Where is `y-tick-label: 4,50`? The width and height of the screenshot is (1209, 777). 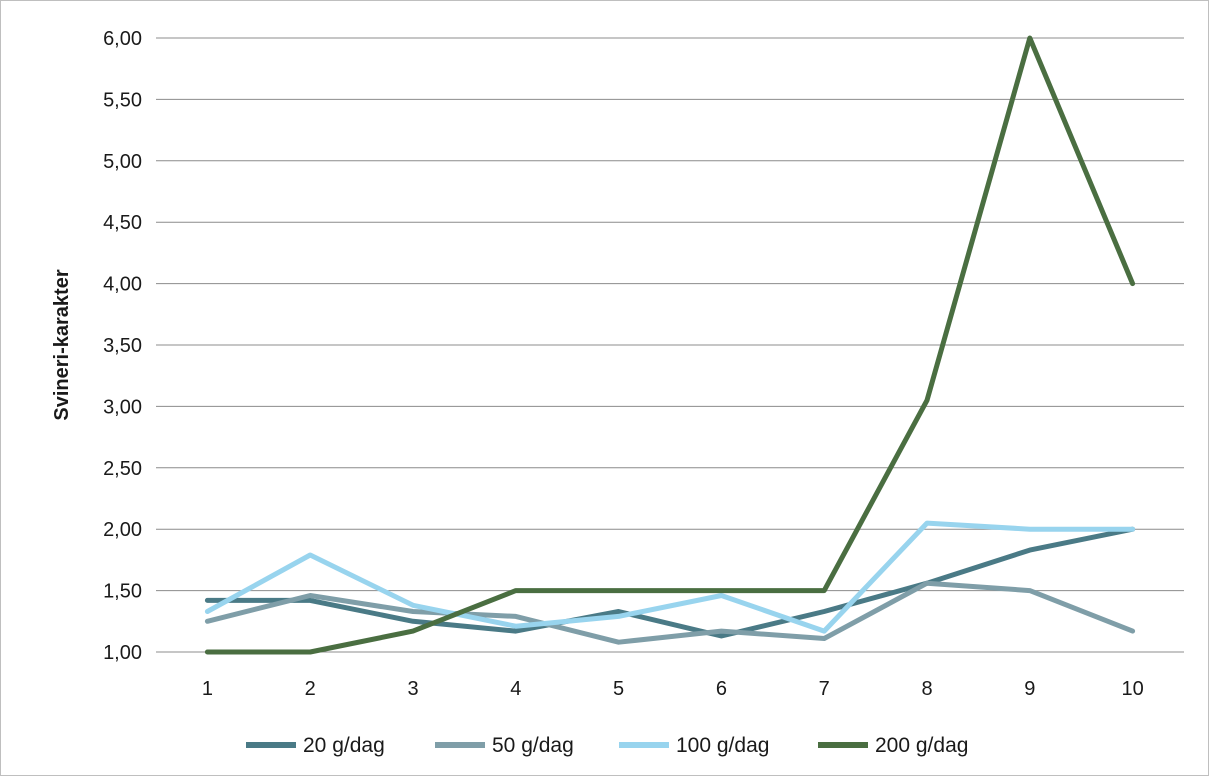 y-tick-label: 4,50 is located at coordinates (122, 223).